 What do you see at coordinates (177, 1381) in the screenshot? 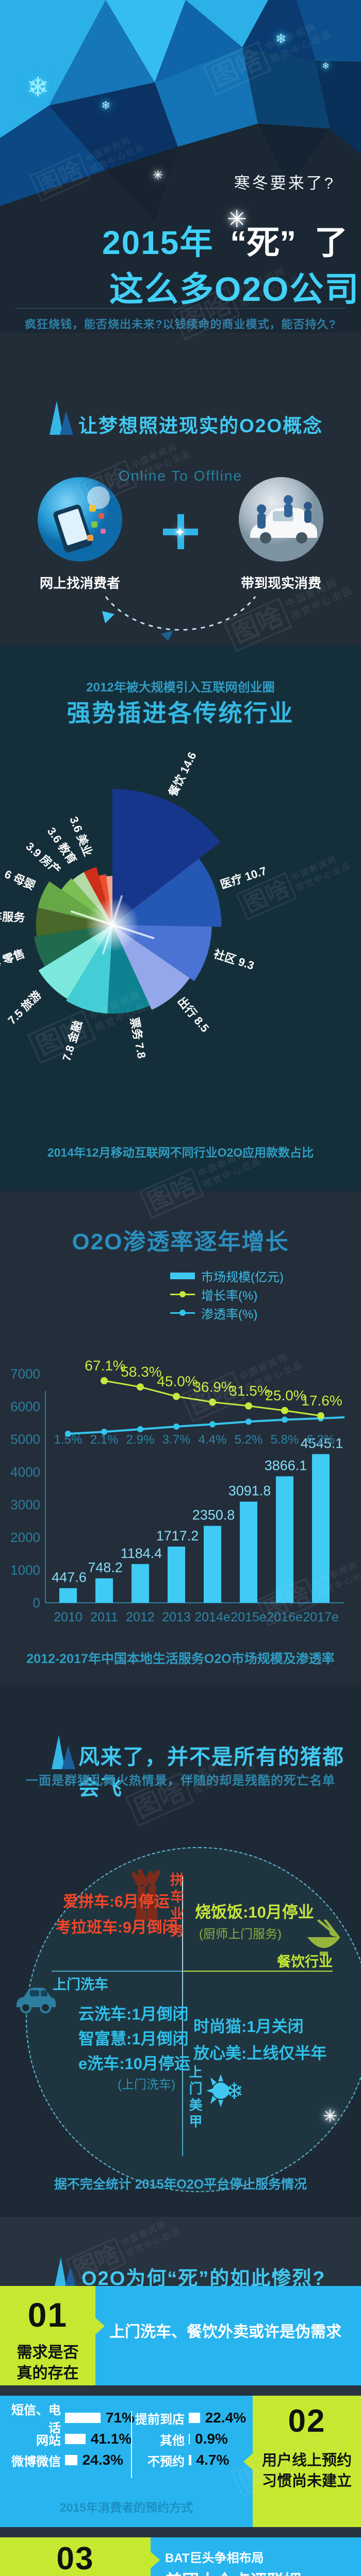
I see `growth-label: 45.0%` at bounding box center [177, 1381].